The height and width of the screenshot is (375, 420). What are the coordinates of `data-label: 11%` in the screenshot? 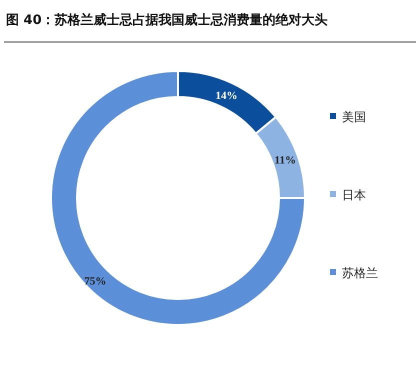 It's located at (285, 160).